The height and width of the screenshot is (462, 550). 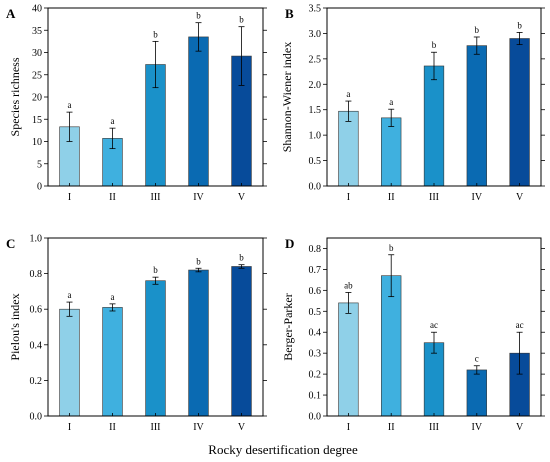 What do you see at coordinates (15, 96) in the screenshot?
I see `y-axis-label: Species richness` at bounding box center [15, 96].